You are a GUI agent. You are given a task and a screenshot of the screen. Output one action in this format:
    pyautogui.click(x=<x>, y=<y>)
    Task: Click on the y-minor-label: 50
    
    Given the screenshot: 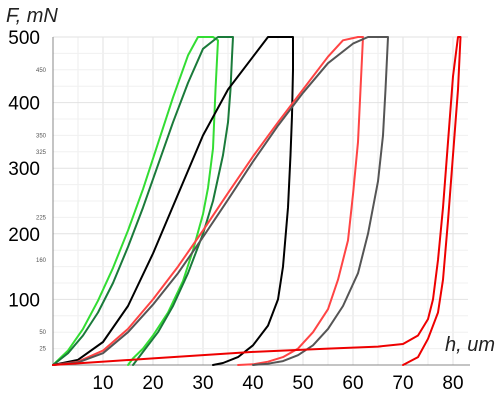 What is the action you would take?
    pyautogui.click(x=42, y=333)
    